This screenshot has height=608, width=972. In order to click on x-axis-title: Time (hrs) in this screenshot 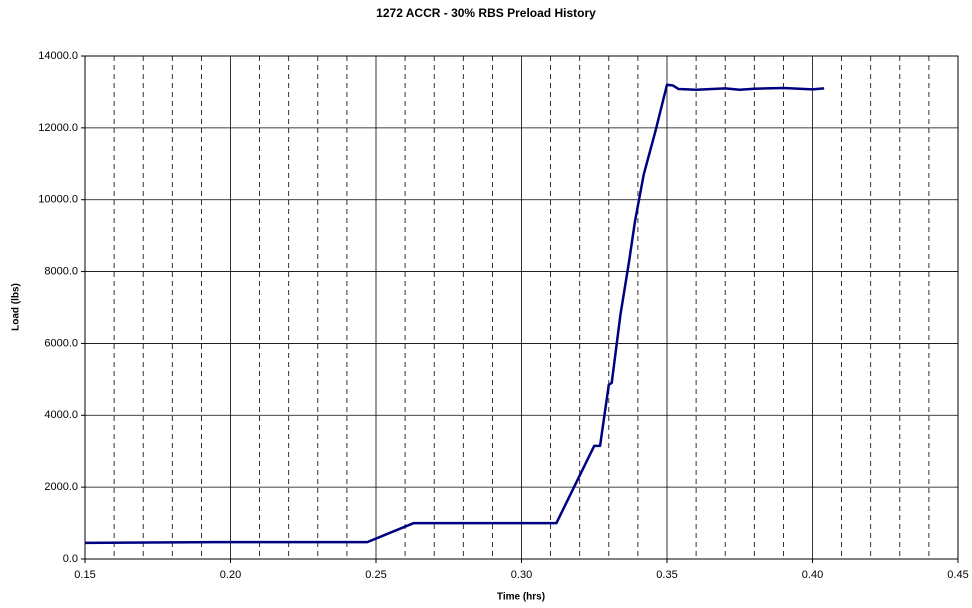, I will do `click(521, 597)`.